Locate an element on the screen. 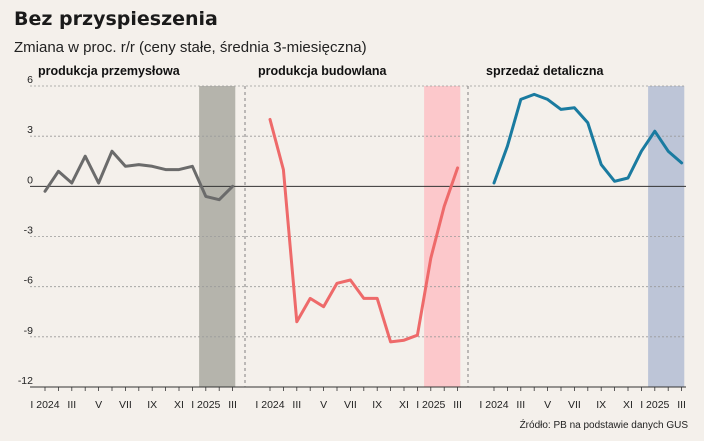  panel-title-2: produkcja budowlana is located at coordinates (323, 71).